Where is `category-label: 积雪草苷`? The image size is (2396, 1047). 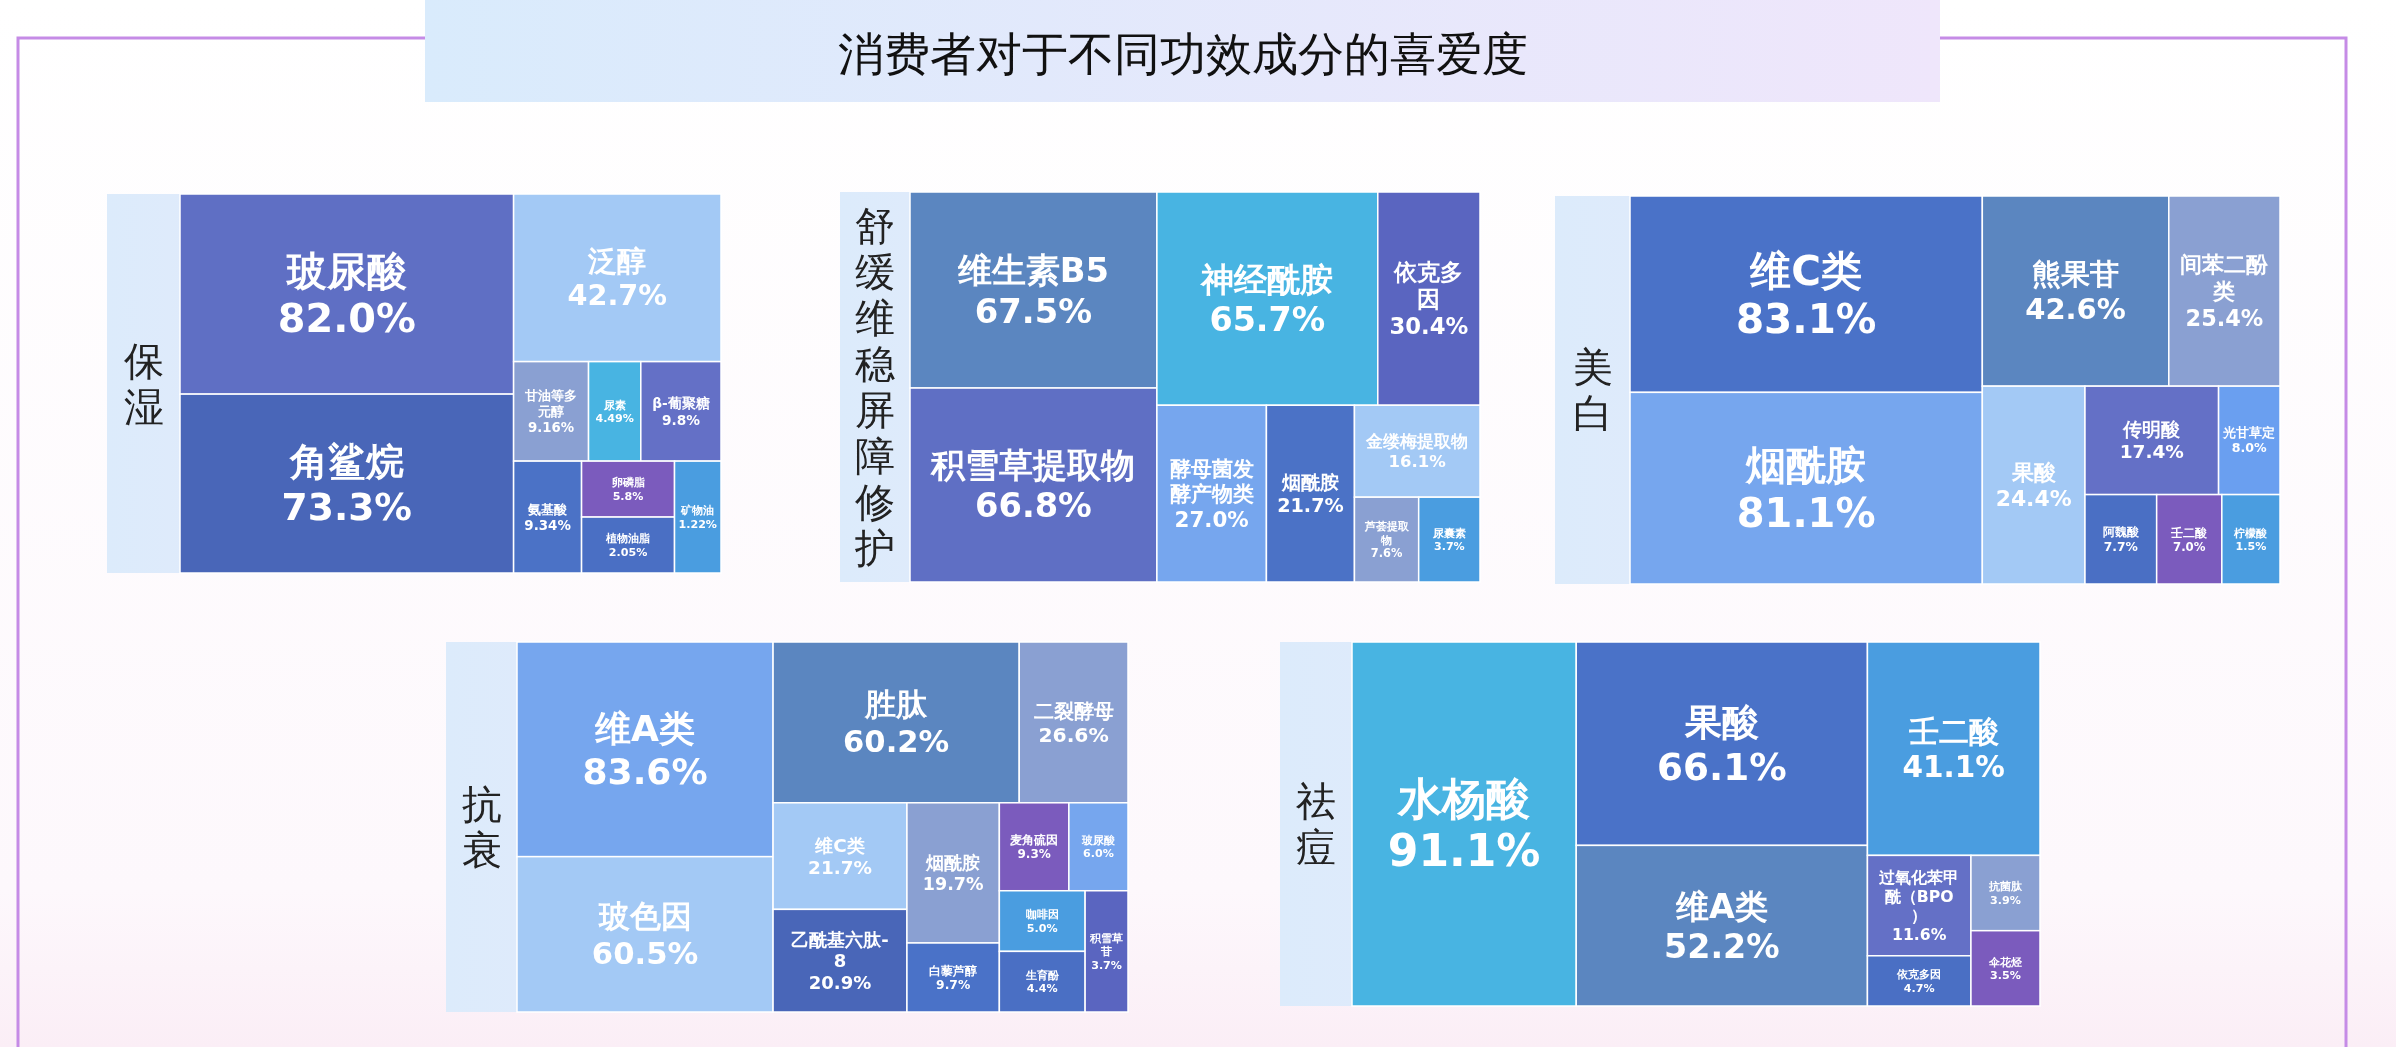
category-label: 积雪草苷 is located at coordinates (1106, 945).